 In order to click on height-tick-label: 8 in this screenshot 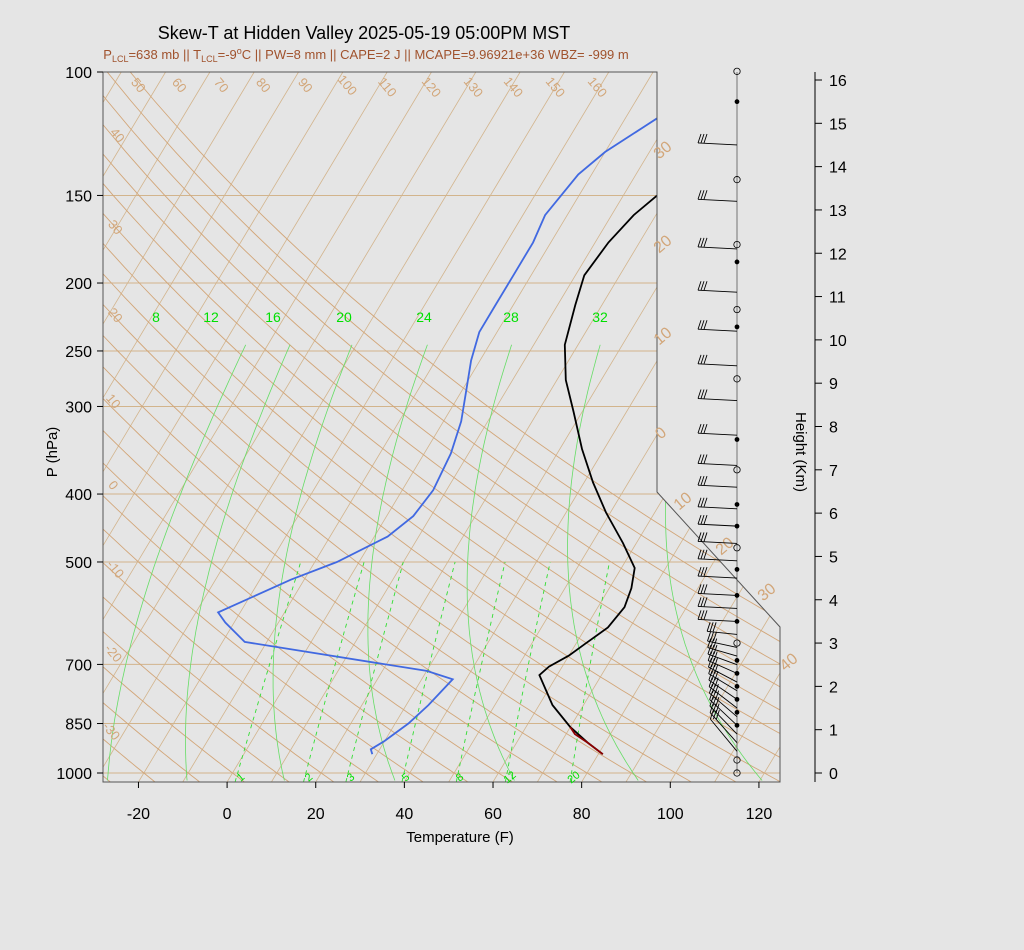, I will do `click(833, 428)`.